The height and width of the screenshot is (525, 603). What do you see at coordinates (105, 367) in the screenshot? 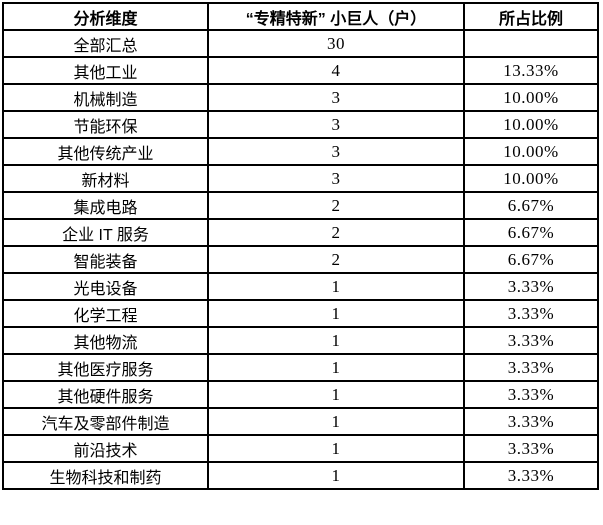
I see `dimension-cell: 其他医疗服务` at bounding box center [105, 367].